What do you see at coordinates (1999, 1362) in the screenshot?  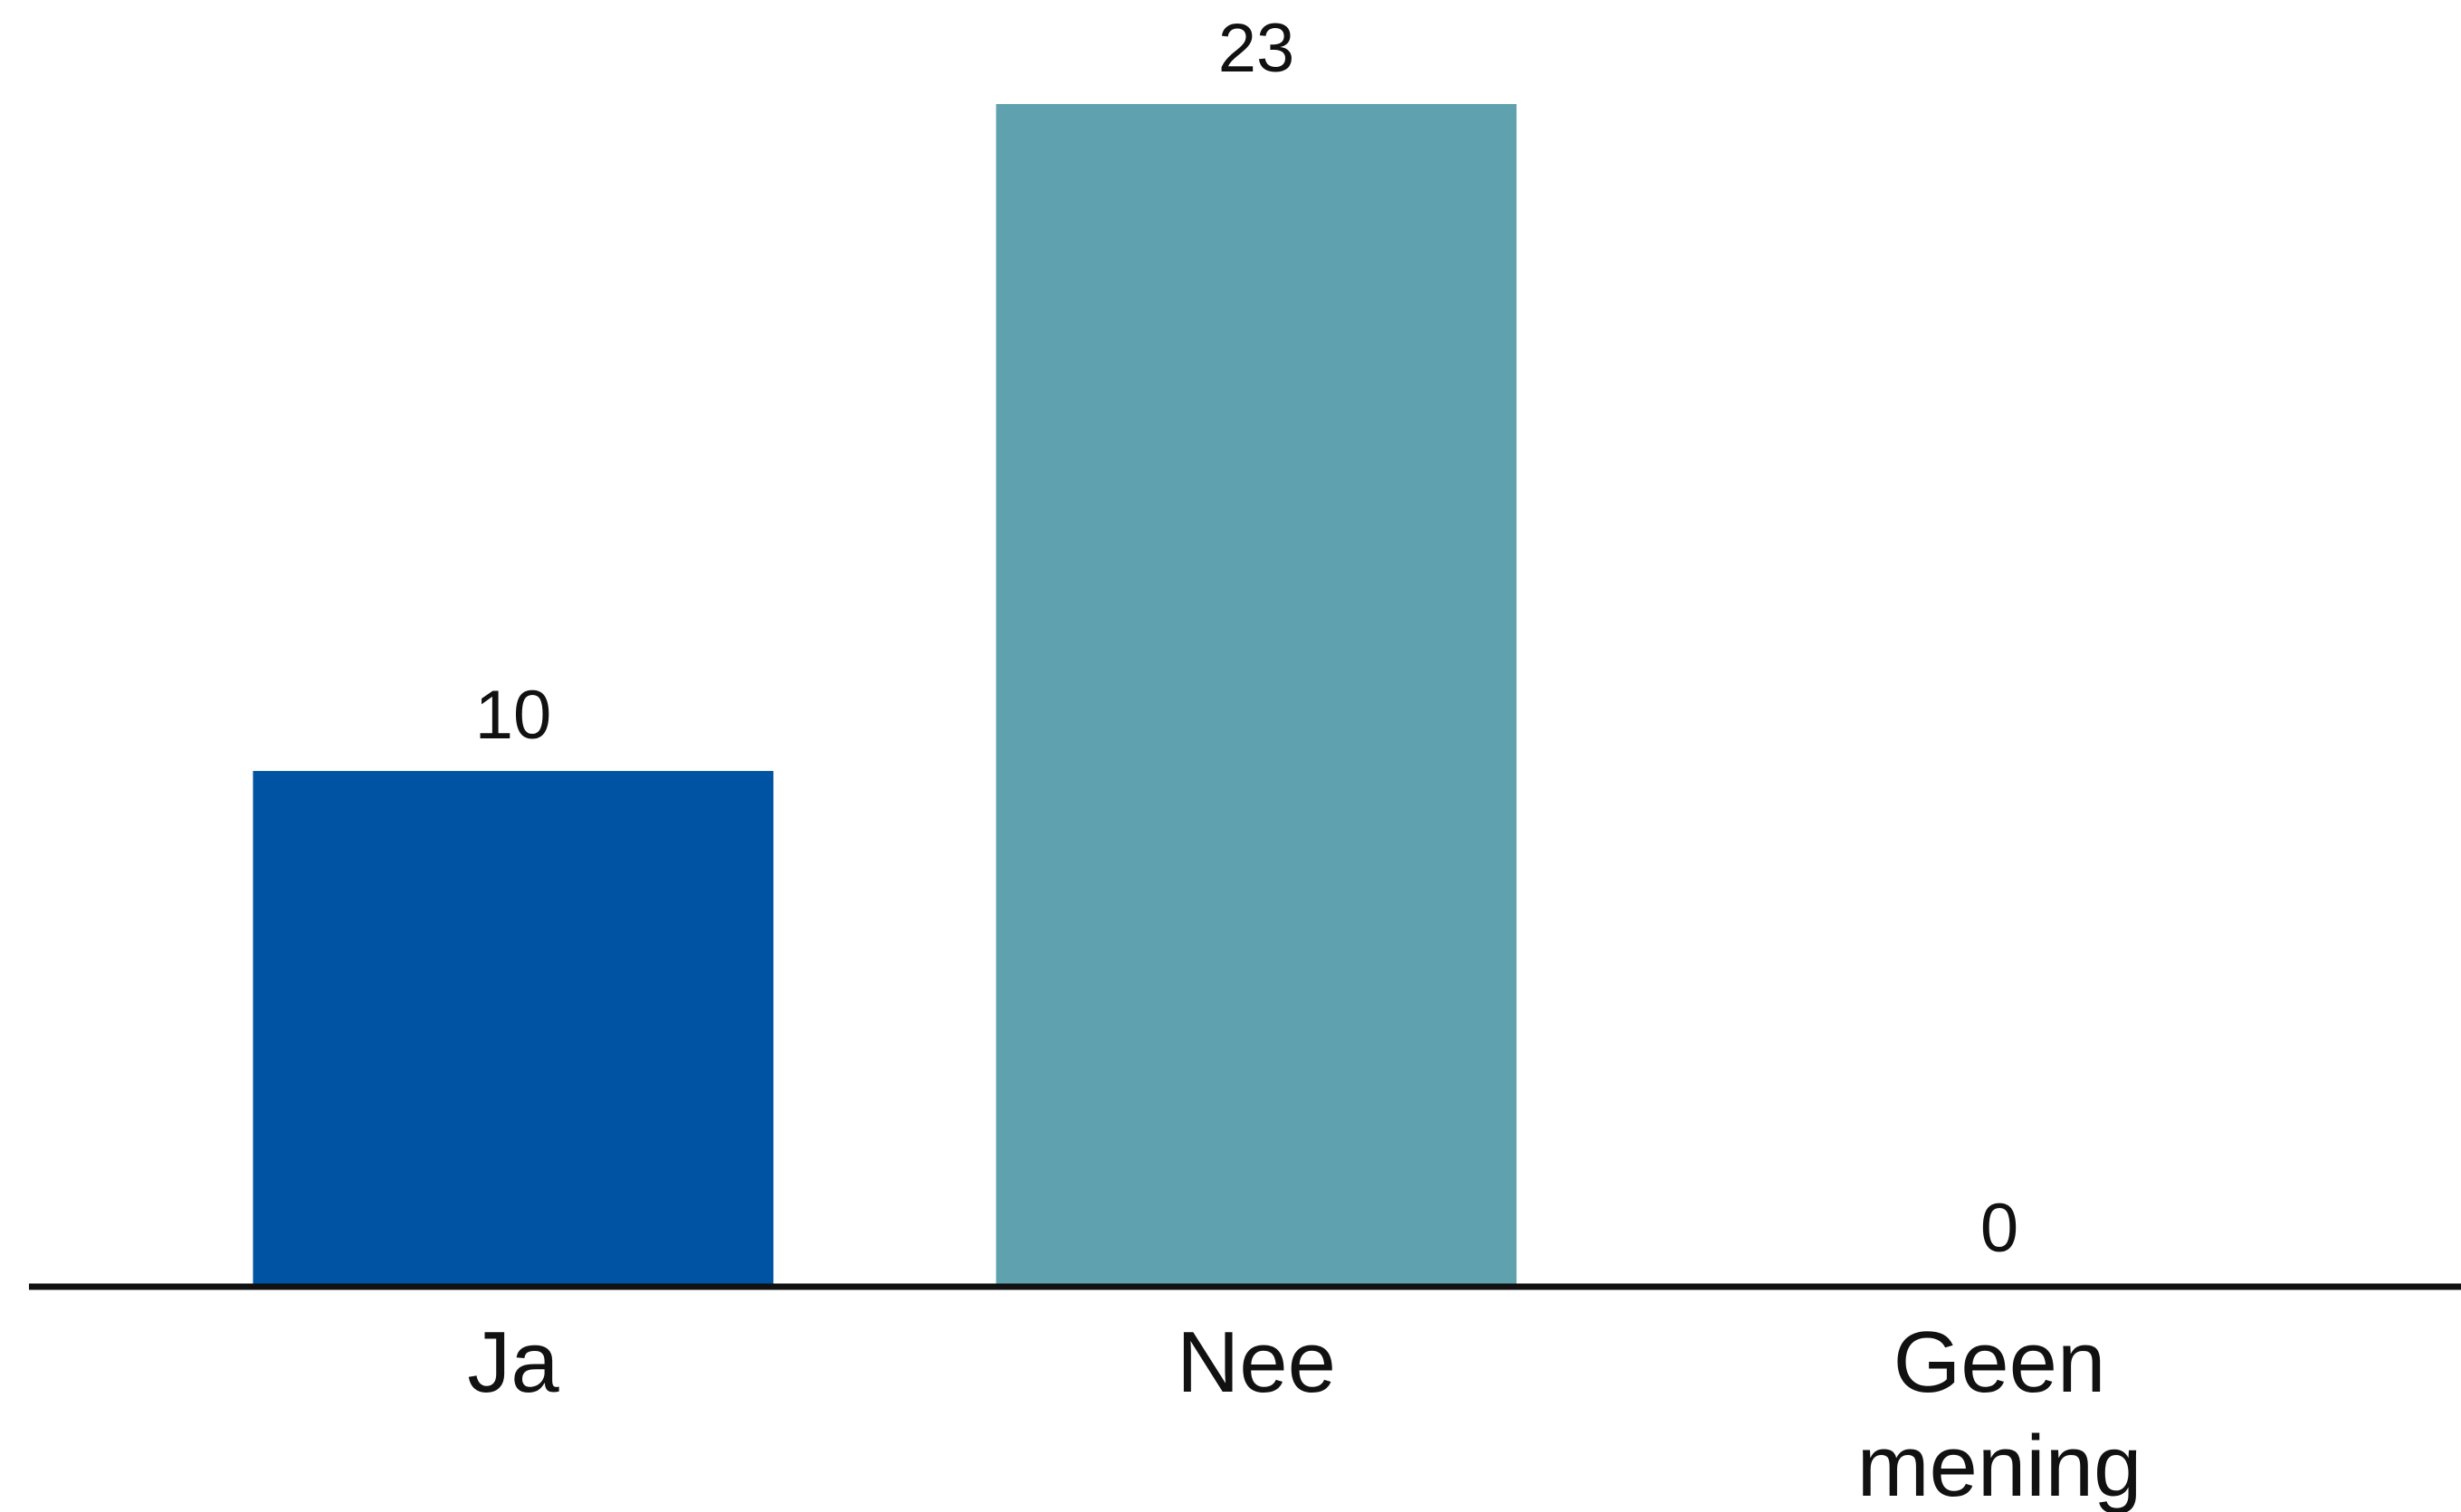 I see `category-label-line: Geen` at bounding box center [1999, 1362].